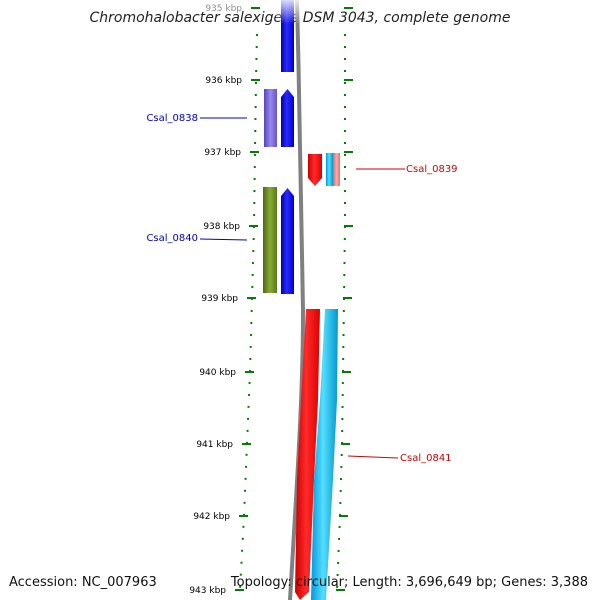  What do you see at coordinates (217, 373) in the screenshot?
I see `tick-label: 940 kbp` at bounding box center [217, 373].